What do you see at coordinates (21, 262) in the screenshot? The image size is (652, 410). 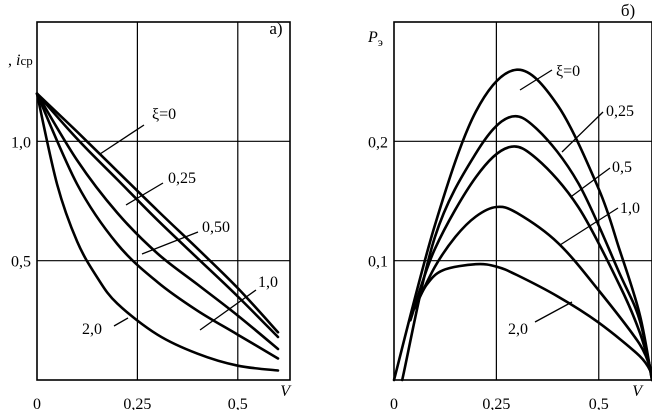 I see `y-tick-label: 0,5` at bounding box center [21, 262].